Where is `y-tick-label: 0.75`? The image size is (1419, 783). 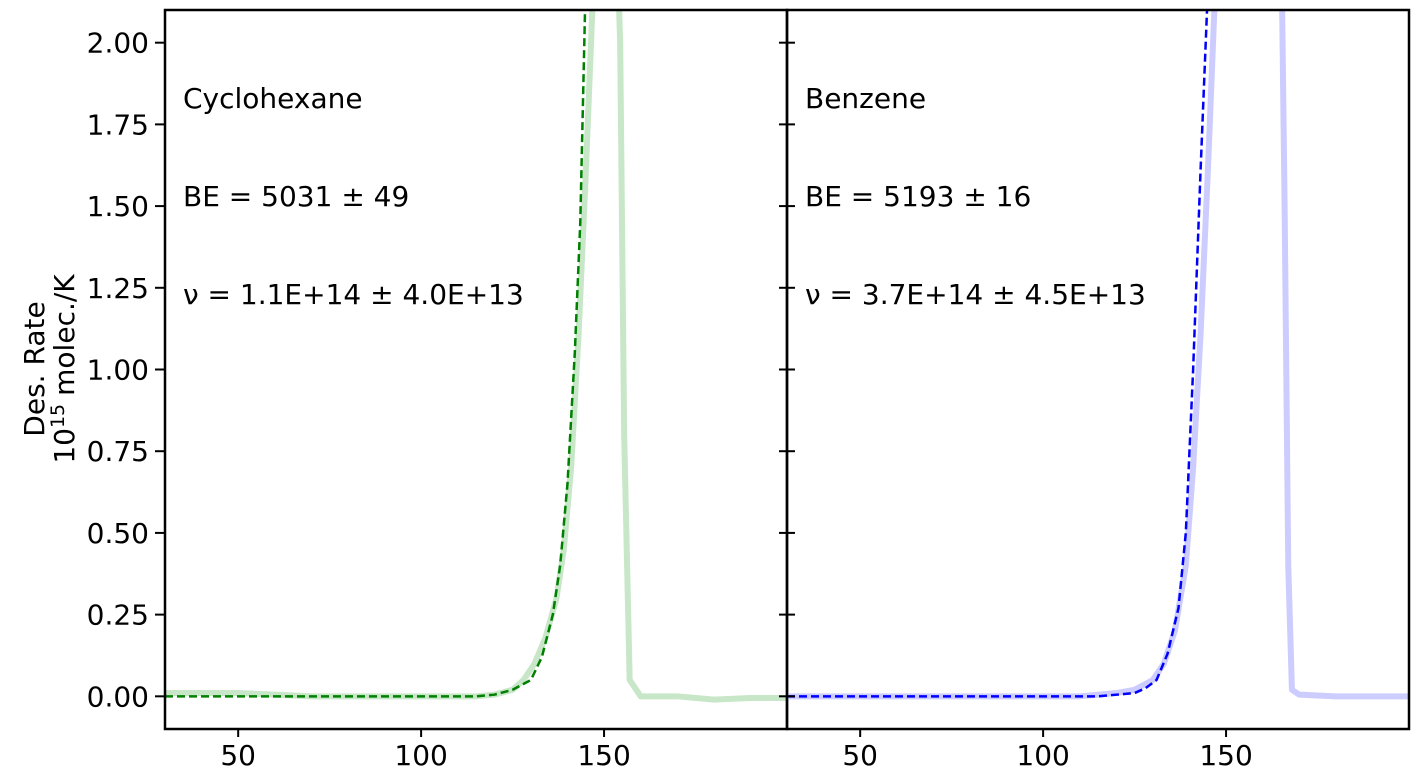
y-tick-label: 0.75 is located at coordinates (118, 451).